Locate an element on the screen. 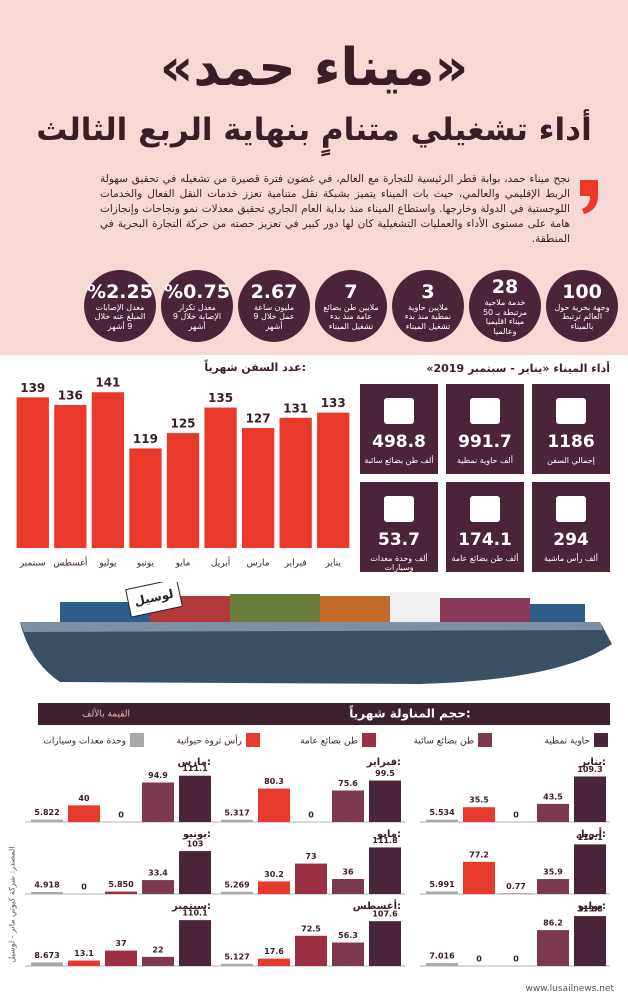  value-label: 107.6 is located at coordinates (385, 914).